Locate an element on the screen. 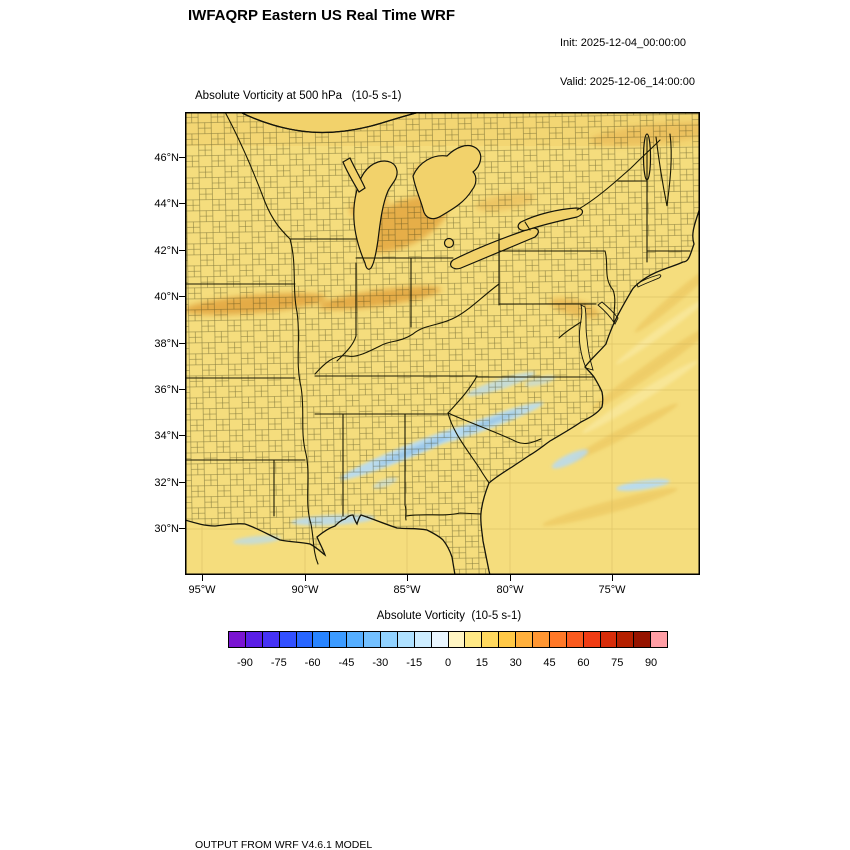 The image size is (850, 850). long-island is located at coordinates (649, 281).